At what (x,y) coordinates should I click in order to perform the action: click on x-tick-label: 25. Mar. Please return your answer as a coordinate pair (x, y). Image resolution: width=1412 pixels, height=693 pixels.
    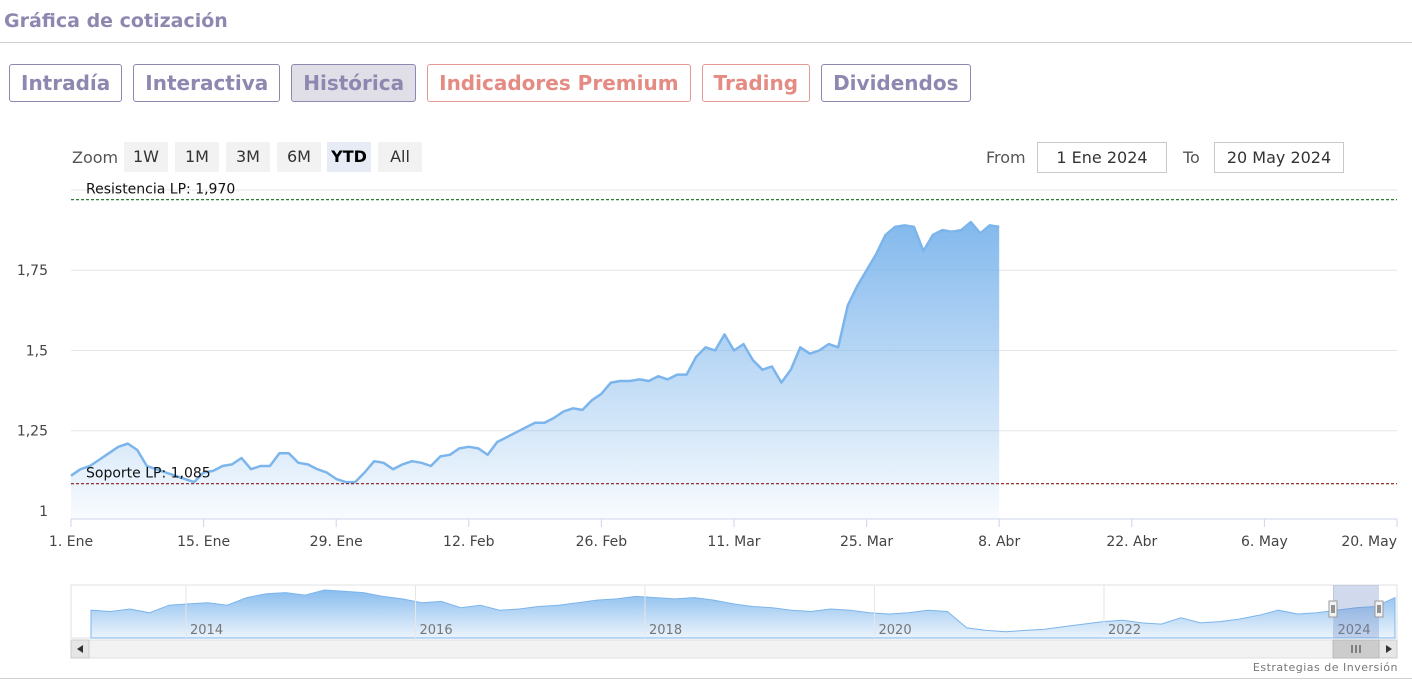
    Looking at the image, I should click on (866, 542).